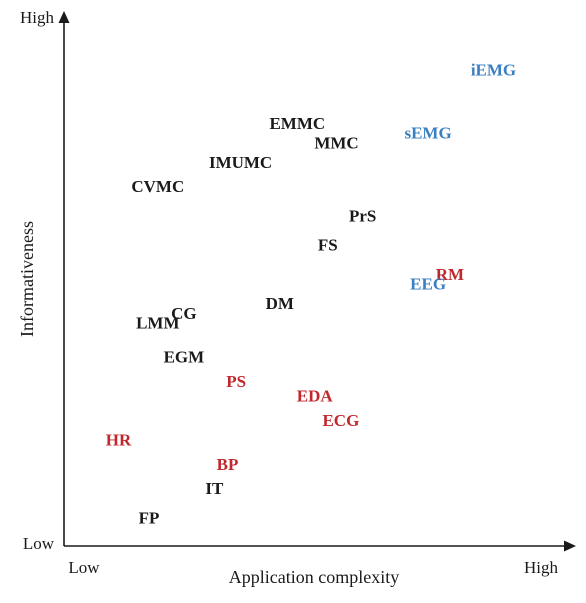 This screenshot has width=586, height=603. Describe the element at coordinates (228, 464) in the screenshot. I see `point-label-bp: BP` at that location.